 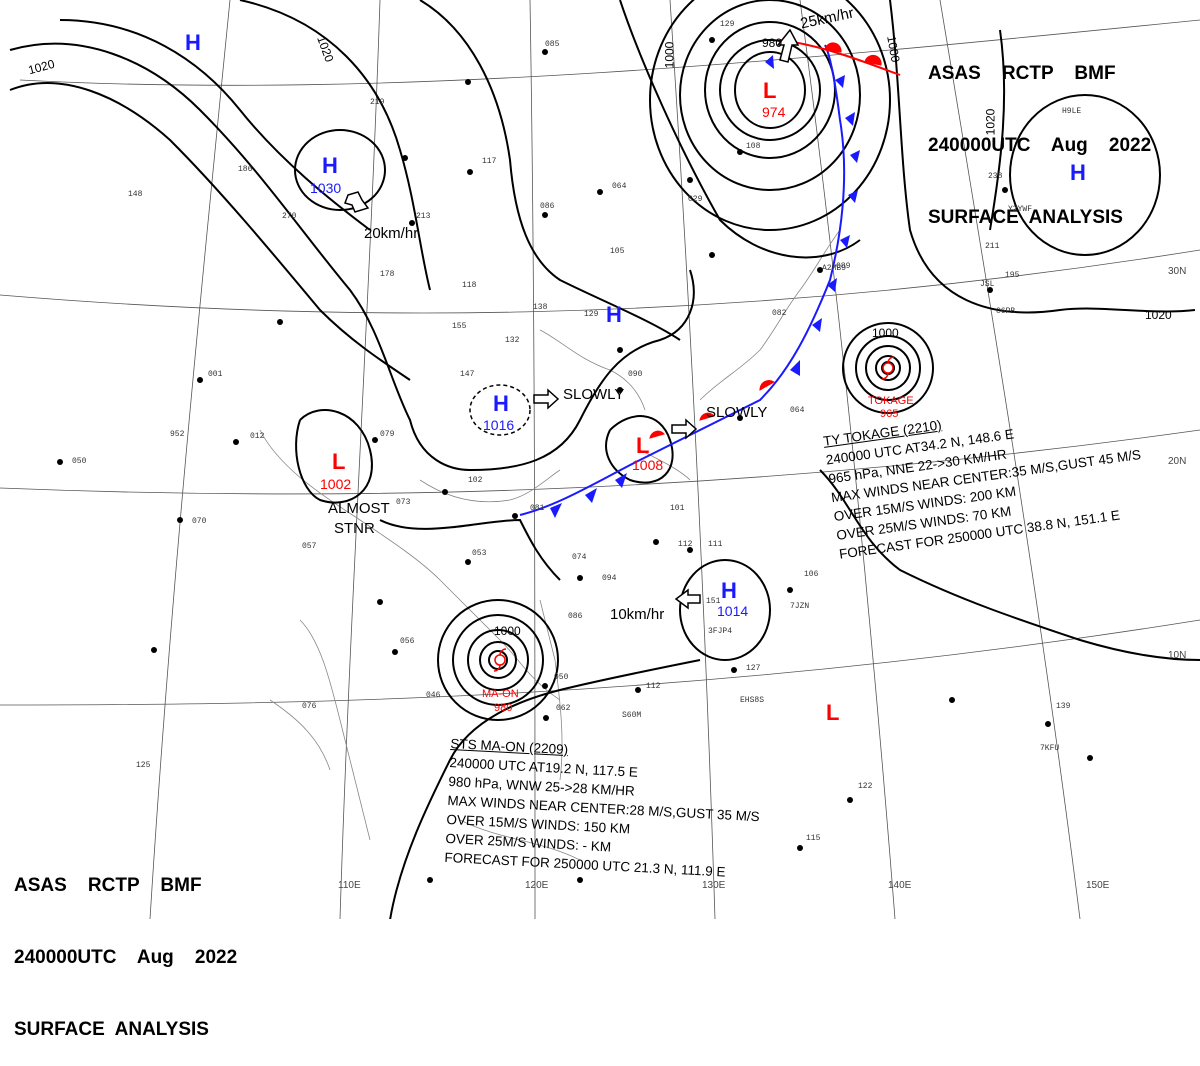 What do you see at coordinates (772, 43) in the screenshot?
I see `isobar-label: 980` at bounding box center [772, 43].